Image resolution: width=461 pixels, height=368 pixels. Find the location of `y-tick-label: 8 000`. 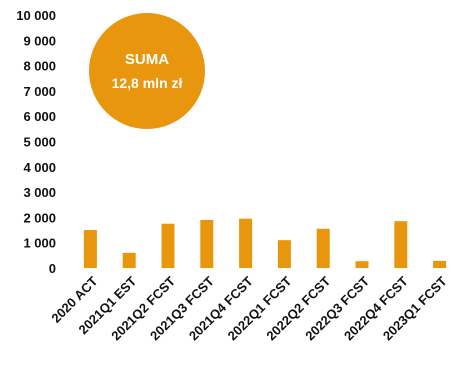

y-tick-label: 8 000 is located at coordinates (39, 66).